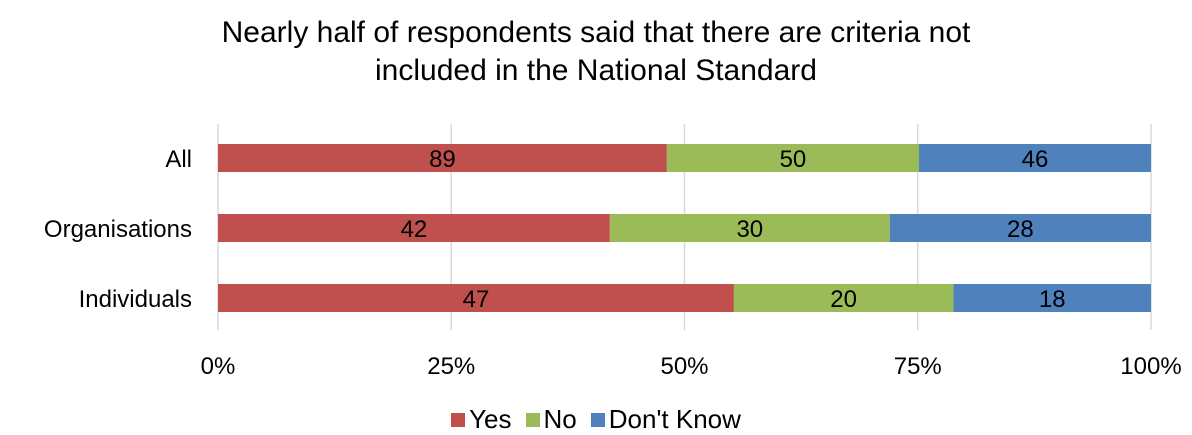 The height and width of the screenshot is (435, 1192). I want to click on bar-individuals-don-t-know, so click(1052, 298).